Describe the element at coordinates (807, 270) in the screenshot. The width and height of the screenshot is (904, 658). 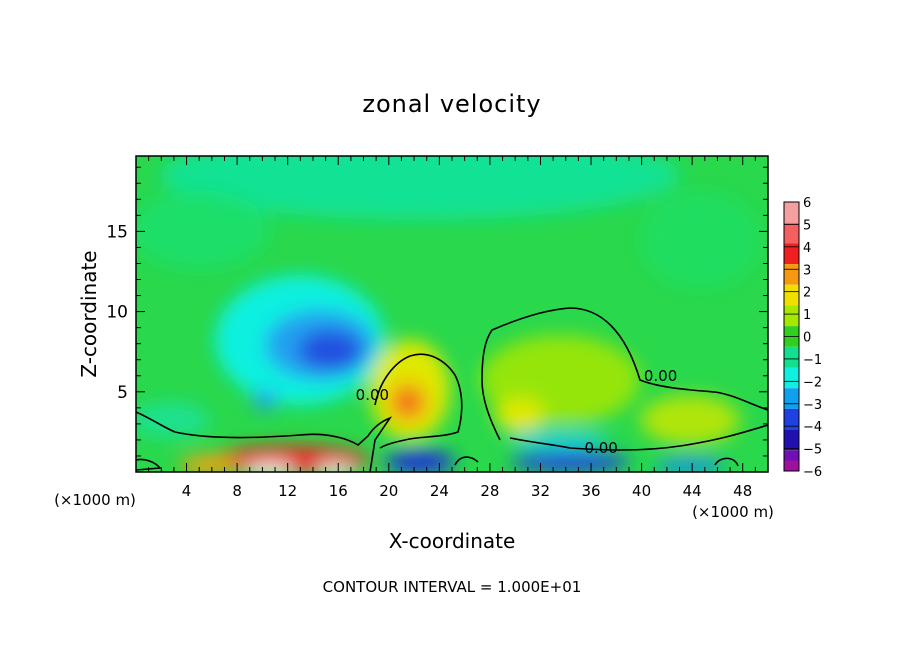
I see `colorbar-label: 3` at that location.